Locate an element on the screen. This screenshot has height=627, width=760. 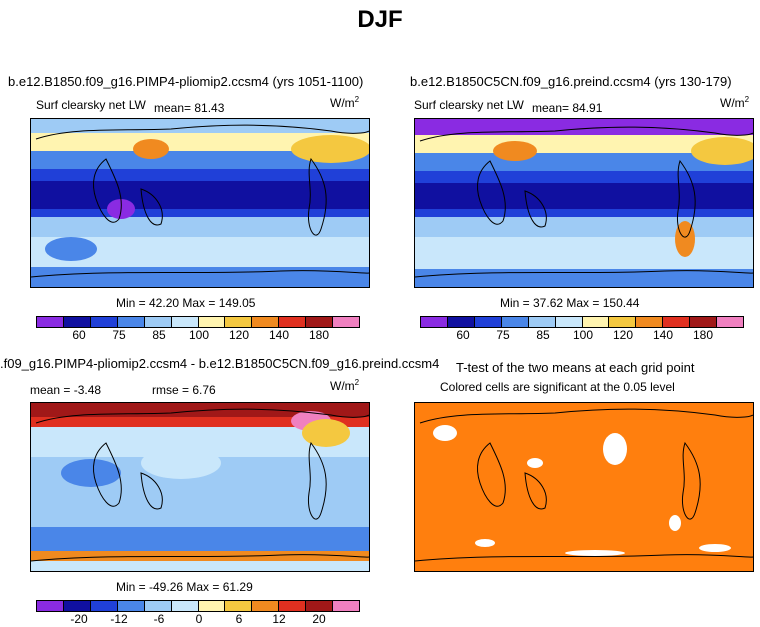
panel3-map is located at coordinates (200, 487).